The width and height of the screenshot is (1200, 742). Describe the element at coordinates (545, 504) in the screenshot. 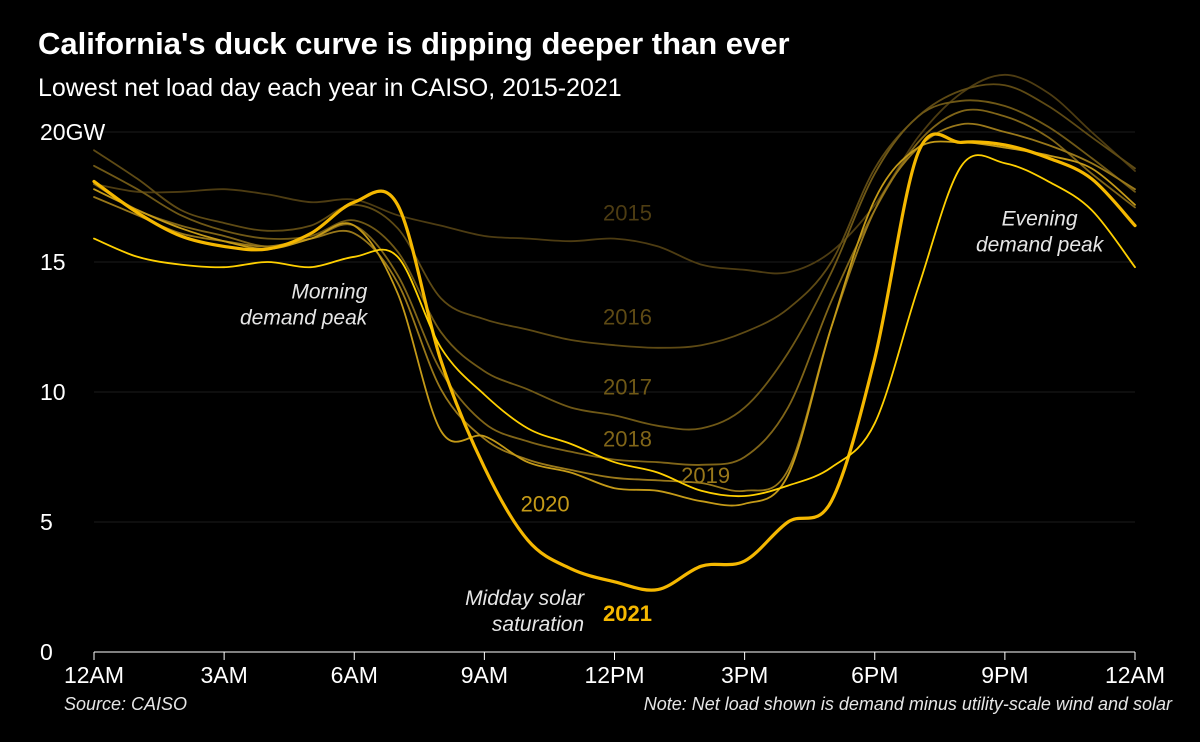

I see `series-label-2020: 2020` at that location.